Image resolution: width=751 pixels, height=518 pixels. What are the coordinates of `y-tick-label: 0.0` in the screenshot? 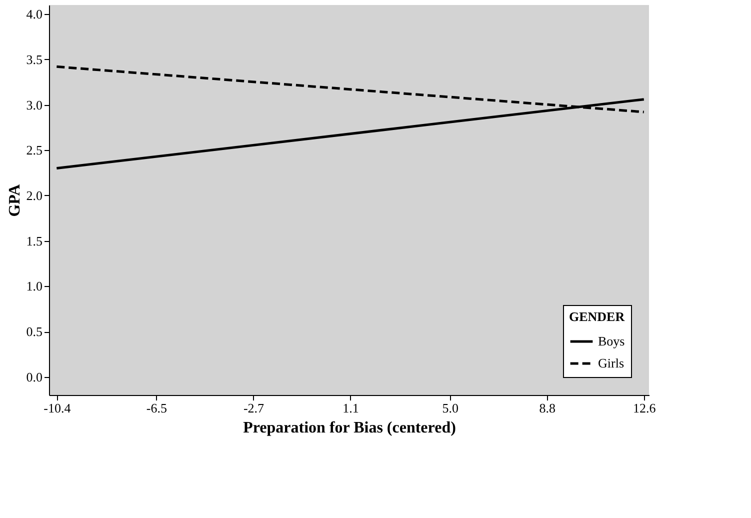 It's located at (34, 376).